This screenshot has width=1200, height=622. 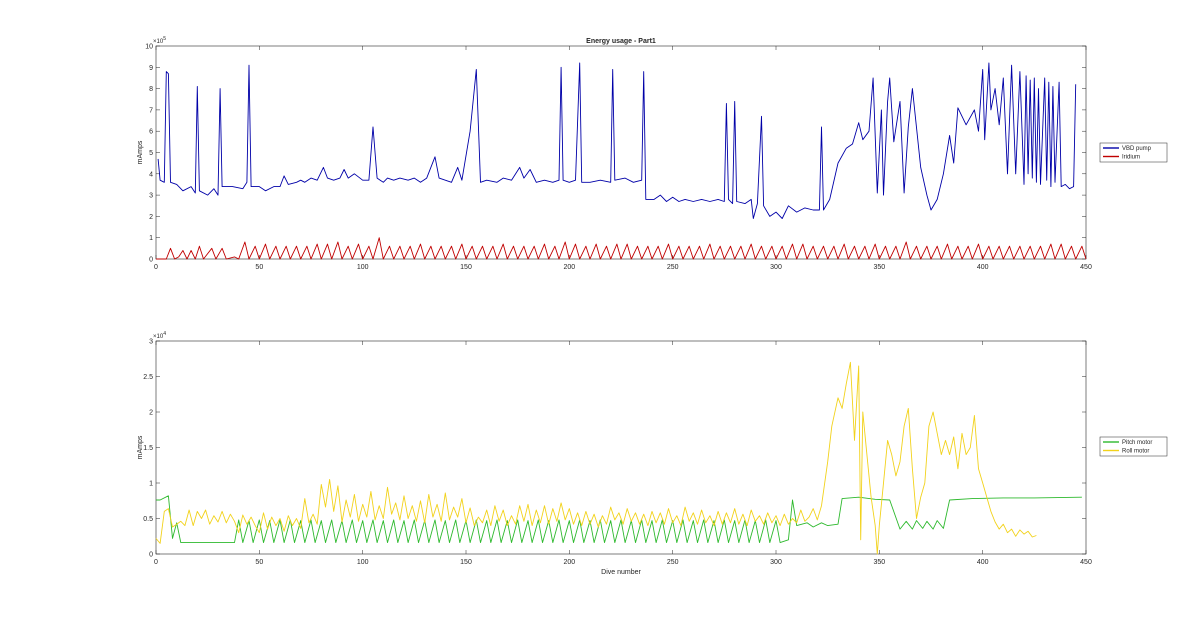 I want to click on y-exponent-power-top: 5, so click(x=164, y=39).